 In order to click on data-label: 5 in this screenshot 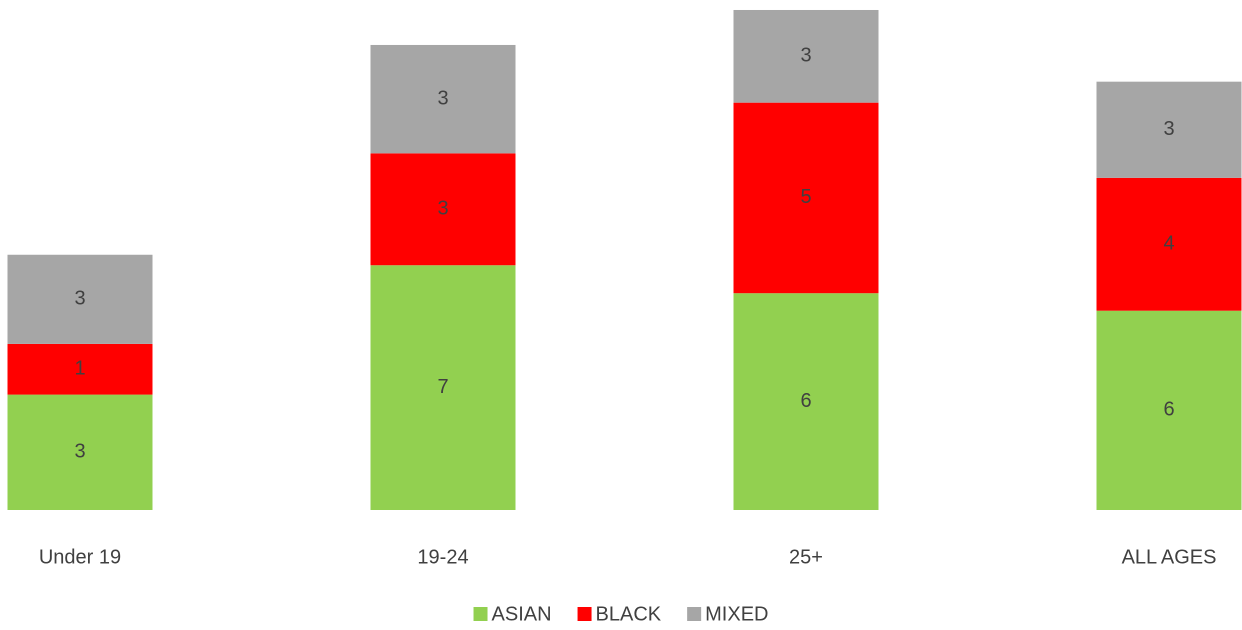, I will do `click(805, 197)`.